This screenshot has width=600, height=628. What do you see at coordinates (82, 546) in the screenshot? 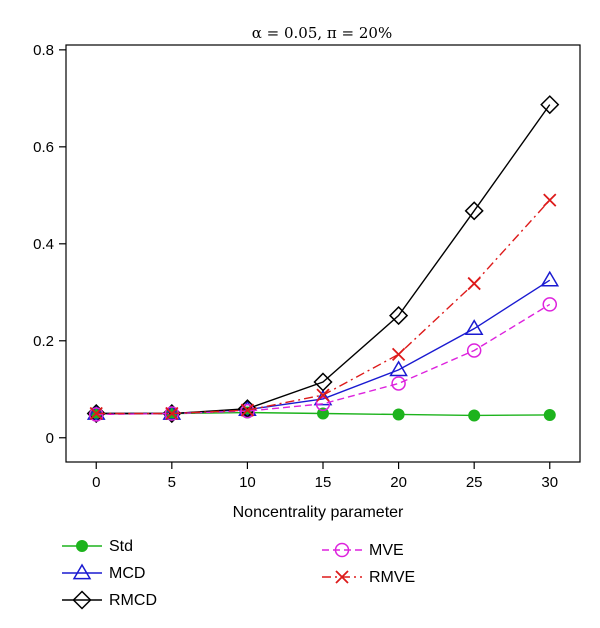
I see `legend-marker-std` at bounding box center [82, 546].